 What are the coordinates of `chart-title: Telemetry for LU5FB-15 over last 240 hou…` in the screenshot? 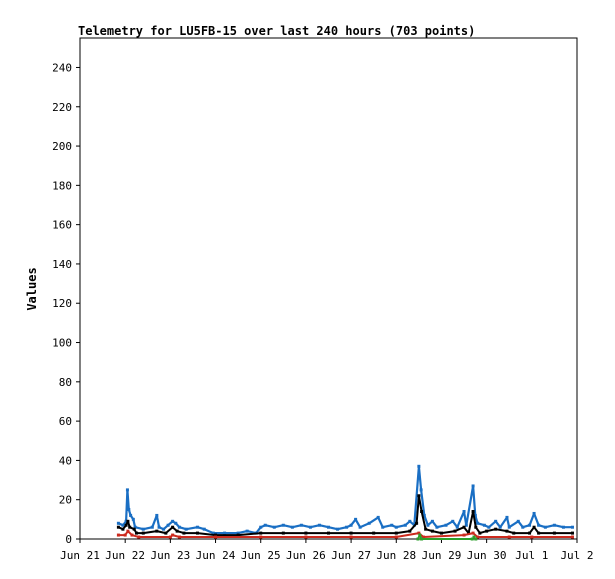 It's located at (276, 31).